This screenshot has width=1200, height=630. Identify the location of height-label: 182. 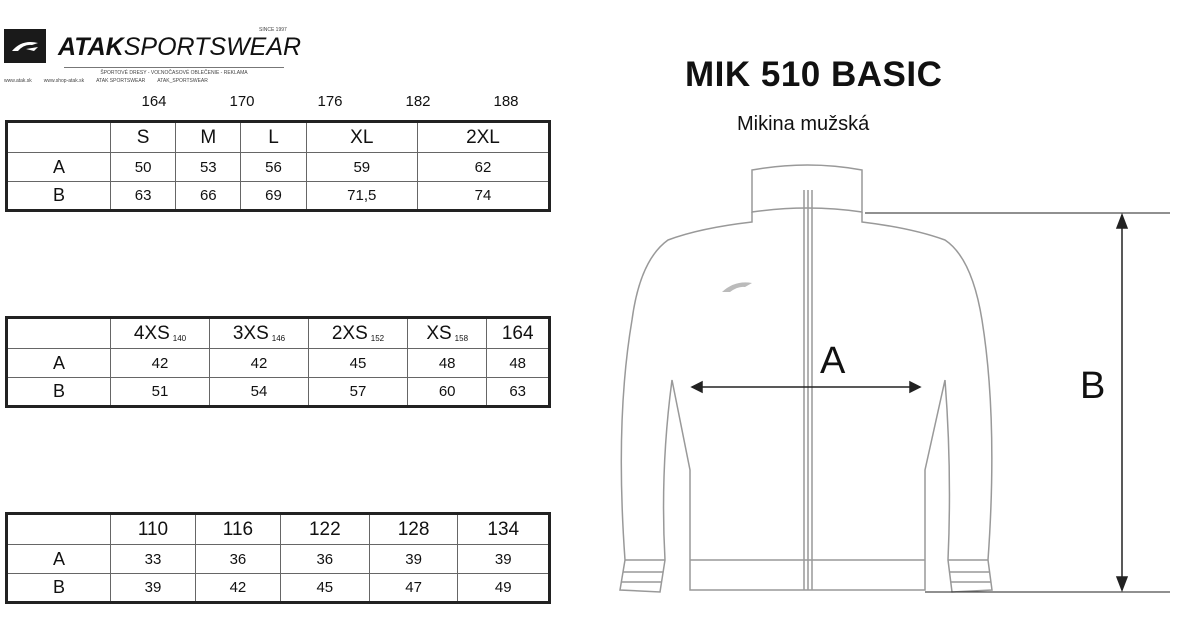
(418, 101).